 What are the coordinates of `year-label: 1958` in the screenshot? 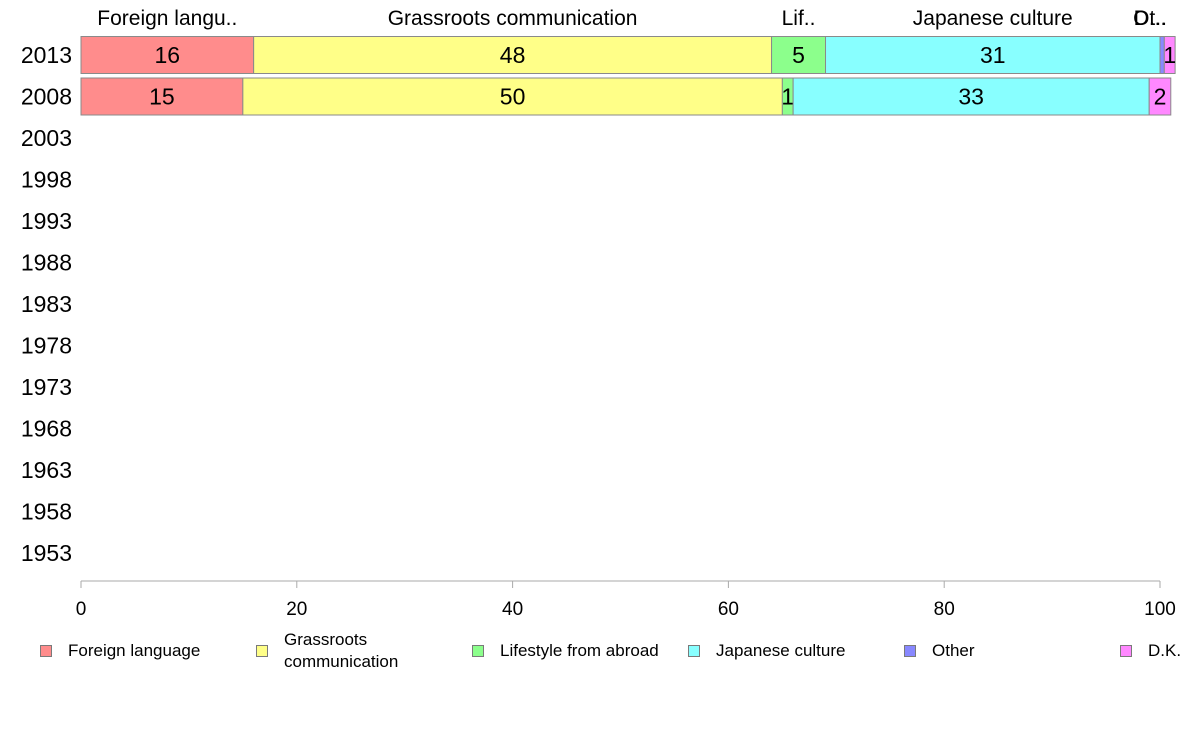 It's located at (46, 512).